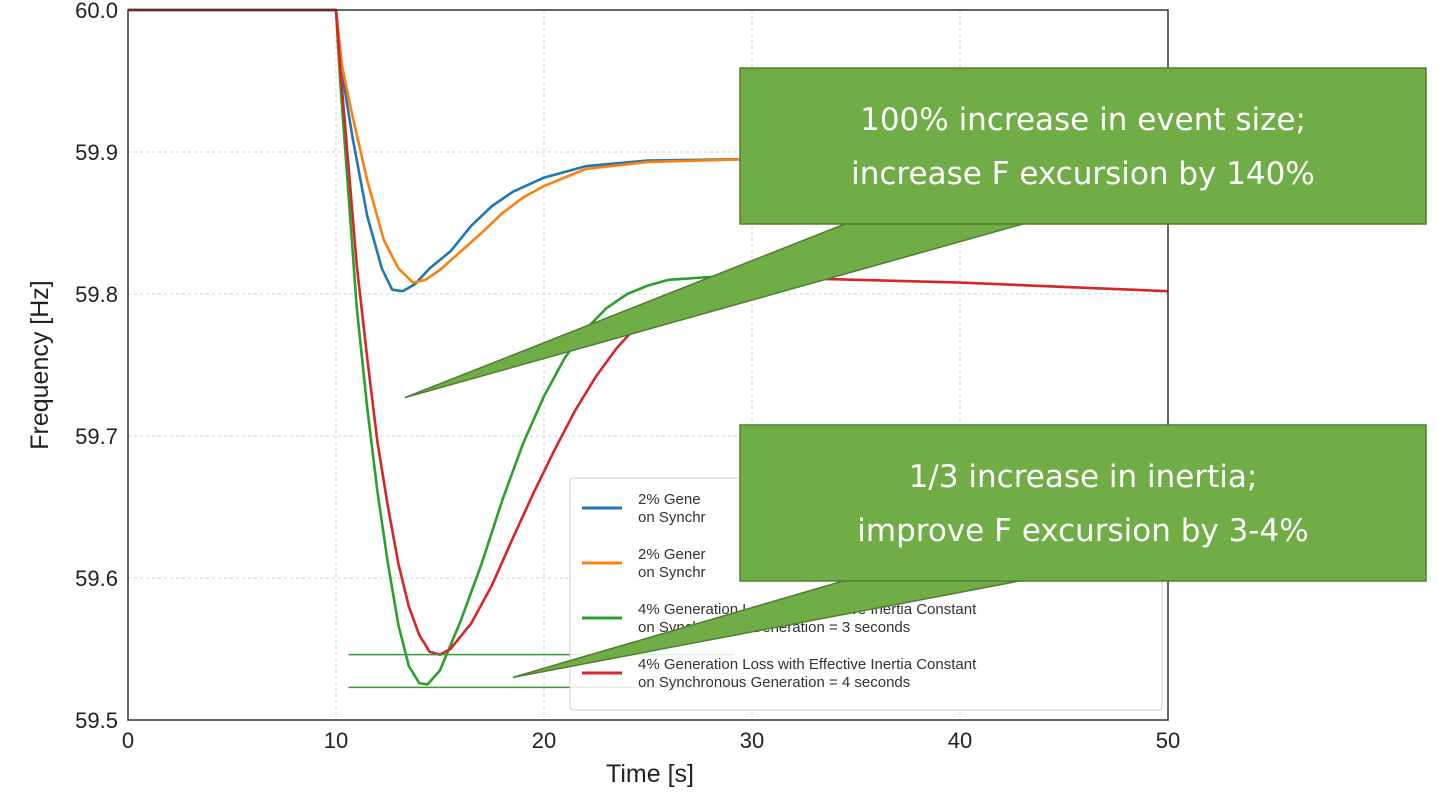  What do you see at coordinates (336, 740) in the screenshot?
I see `x-tick-label: 10` at bounding box center [336, 740].